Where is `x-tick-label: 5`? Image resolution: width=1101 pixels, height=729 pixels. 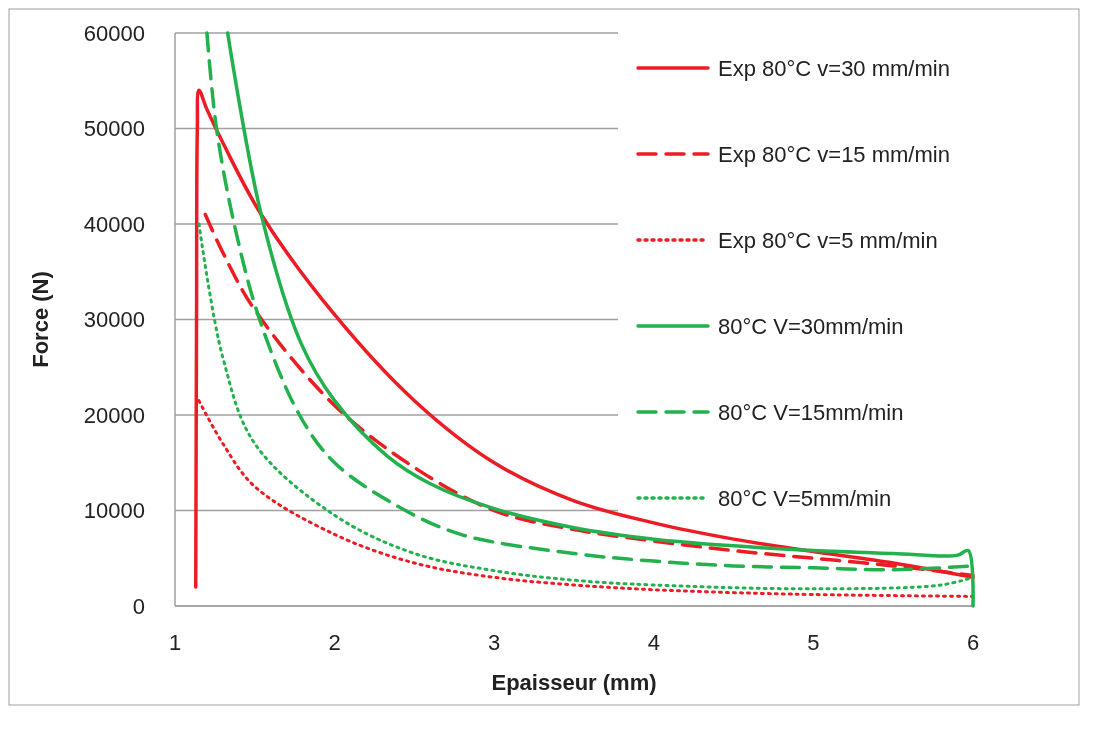 x-tick-label: 5 is located at coordinates (813, 642).